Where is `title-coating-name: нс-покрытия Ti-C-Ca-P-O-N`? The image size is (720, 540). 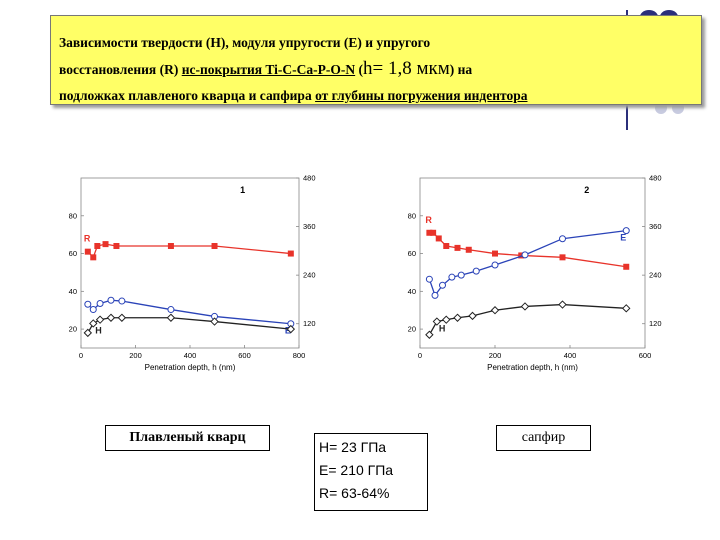 title-coating-name: нс-покрытия Ti-C-Ca-P-O-N is located at coordinates (268, 69).